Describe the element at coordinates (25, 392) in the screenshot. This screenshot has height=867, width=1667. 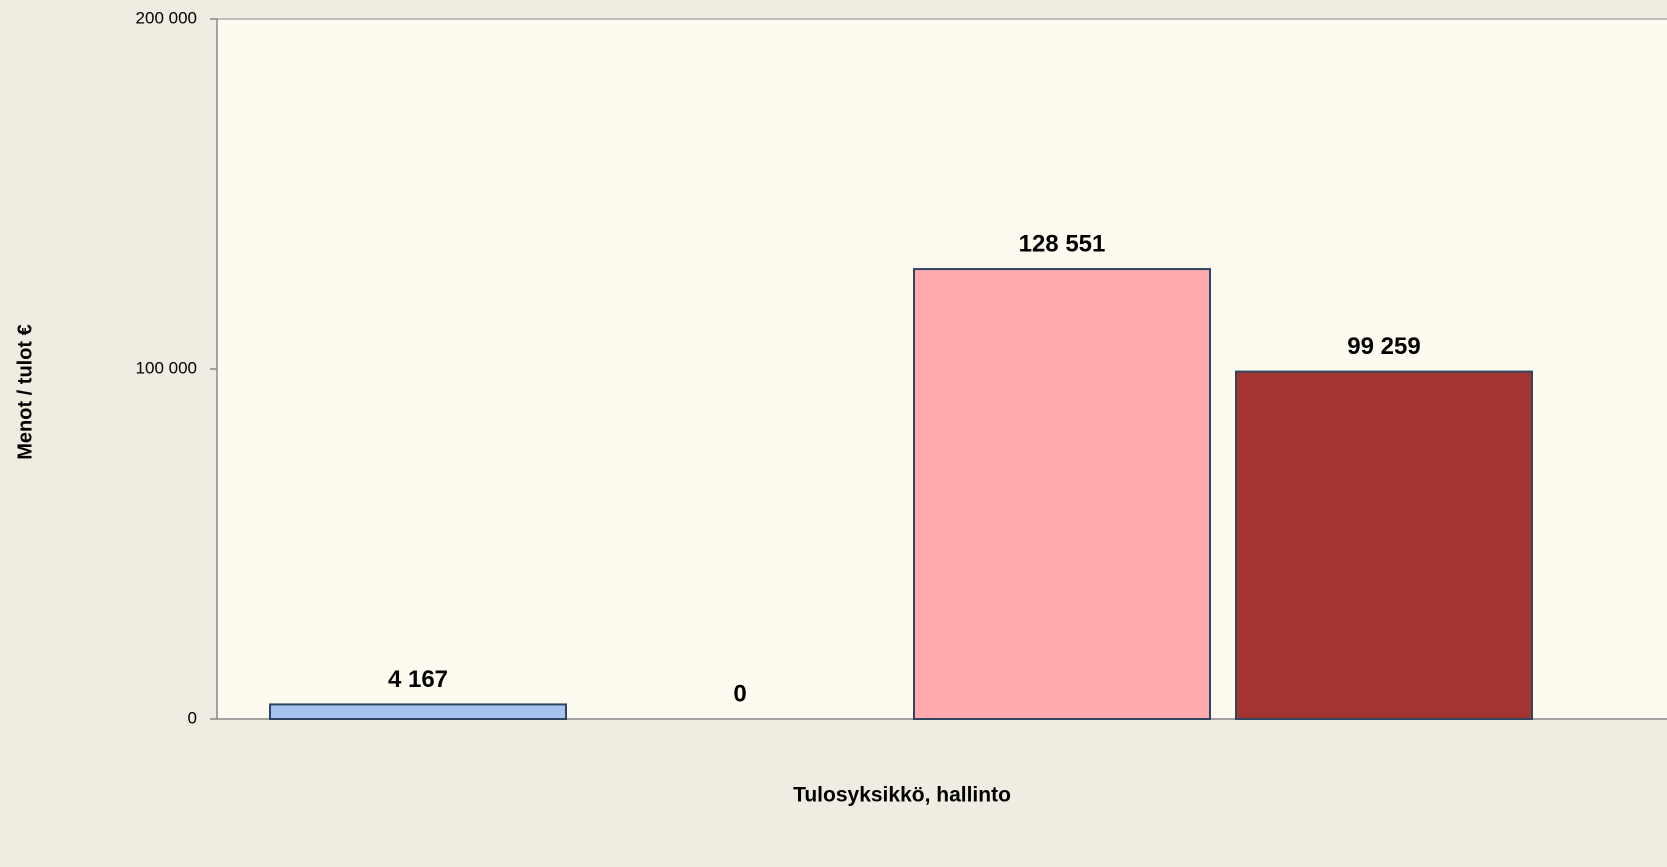
I see `y-axis-label: Menot / tulot €` at that location.